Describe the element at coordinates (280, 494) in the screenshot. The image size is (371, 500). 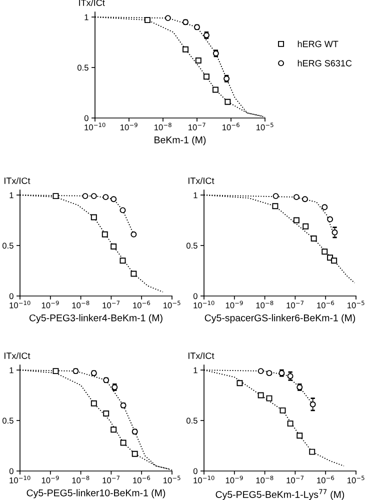
I see `x-axis-title: Cy5-PEG5-BeKm-1-Lys$^{77}$ (M)` at that location.